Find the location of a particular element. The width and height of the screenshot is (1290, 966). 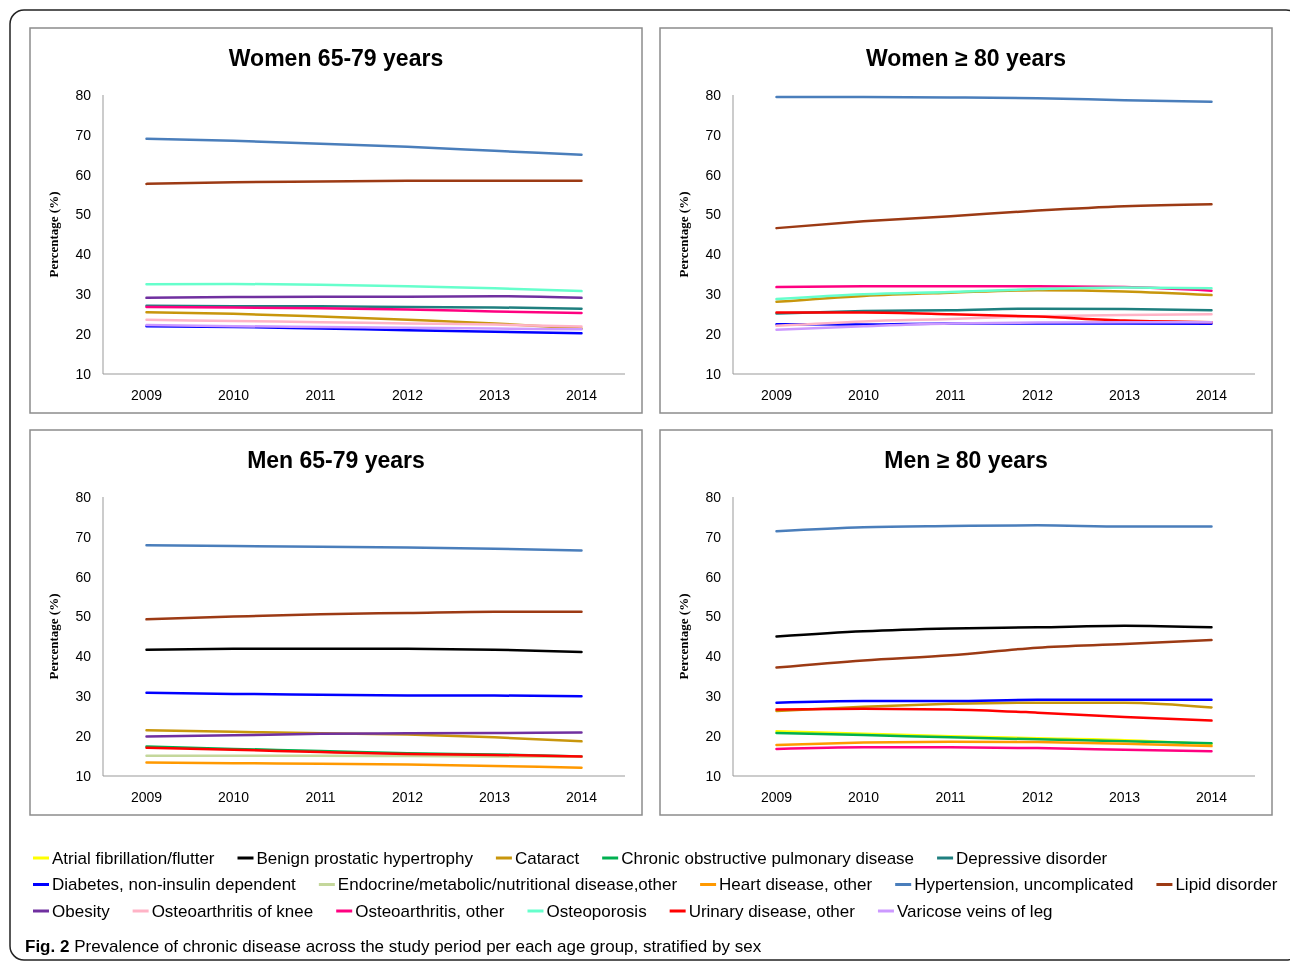

legend-label: Osteoarthritis of knee is located at coordinates (232, 911).